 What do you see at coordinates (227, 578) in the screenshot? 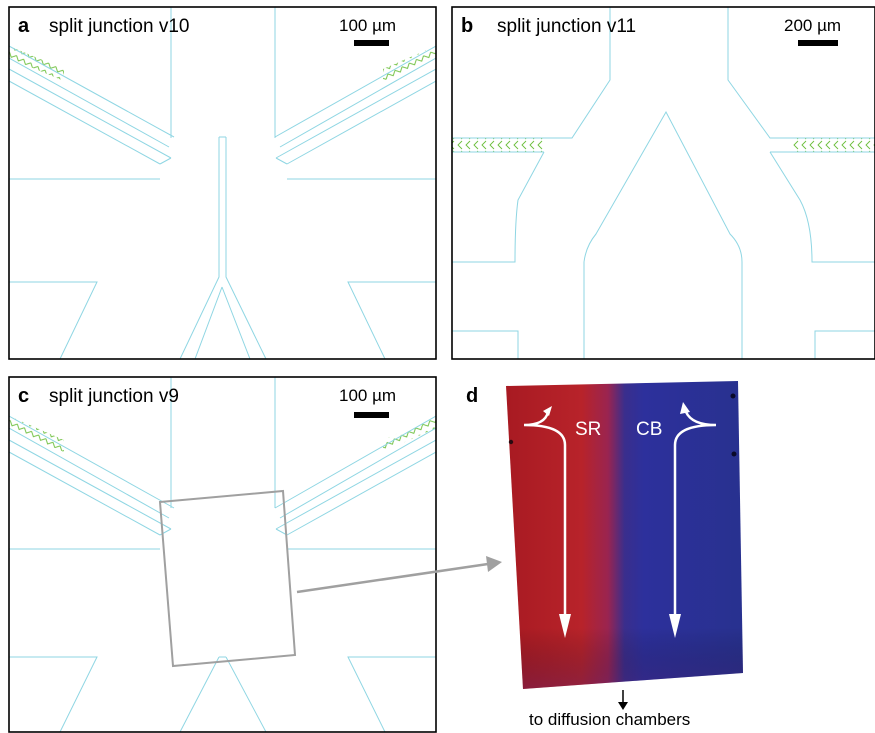
I see `zoom-region-box` at bounding box center [227, 578].